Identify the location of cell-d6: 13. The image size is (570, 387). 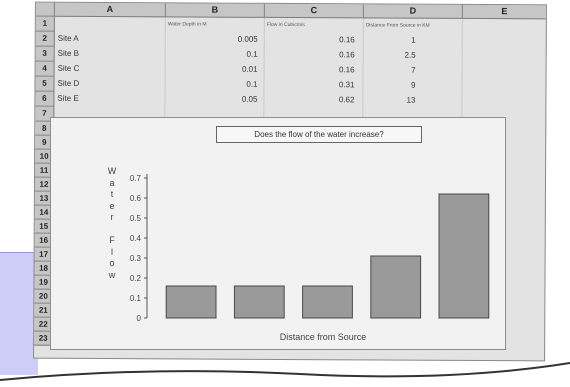
(411, 100).